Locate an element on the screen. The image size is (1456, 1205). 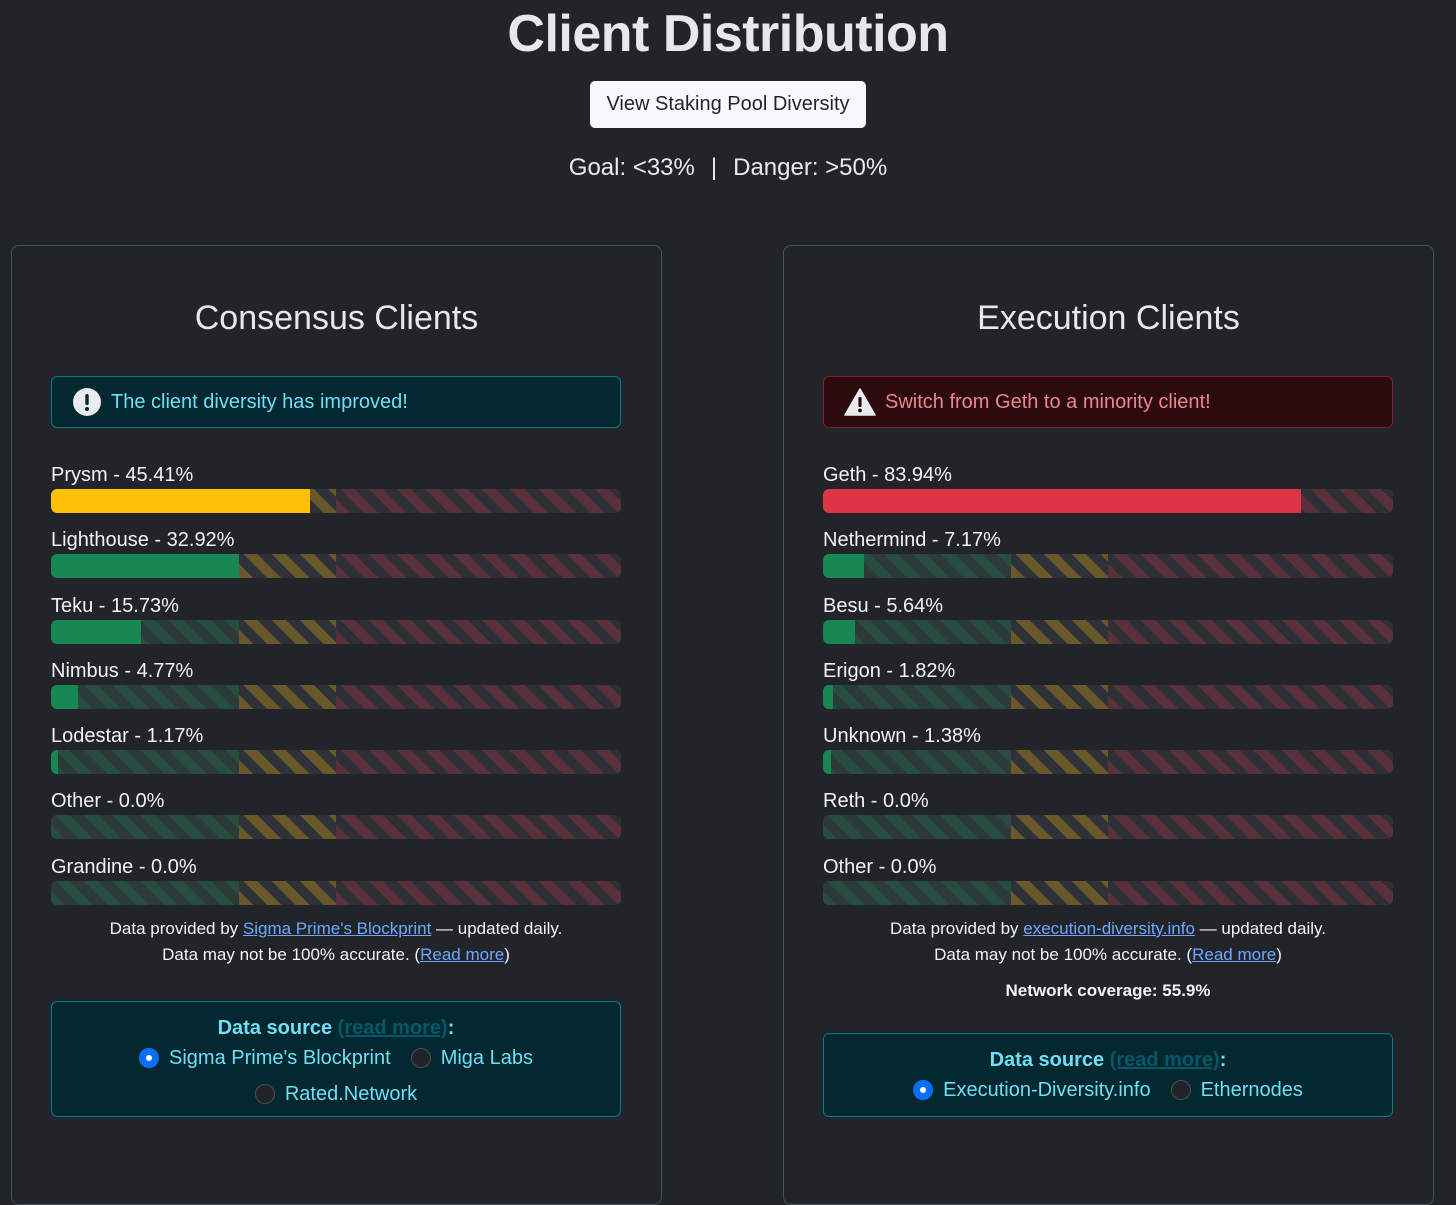
client-label: Unknown - 1.38% is located at coordinates (902, 736).